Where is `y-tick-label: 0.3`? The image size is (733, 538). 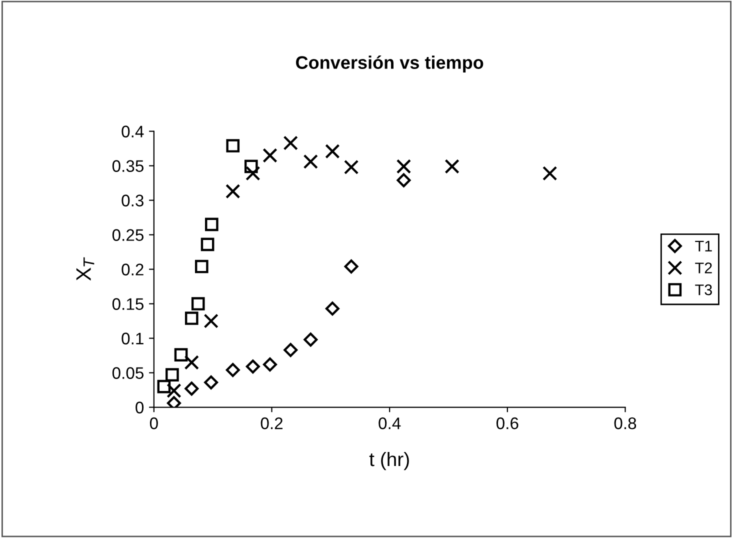
y-tick-label: 0.3 is located at coordinates (133, 200).